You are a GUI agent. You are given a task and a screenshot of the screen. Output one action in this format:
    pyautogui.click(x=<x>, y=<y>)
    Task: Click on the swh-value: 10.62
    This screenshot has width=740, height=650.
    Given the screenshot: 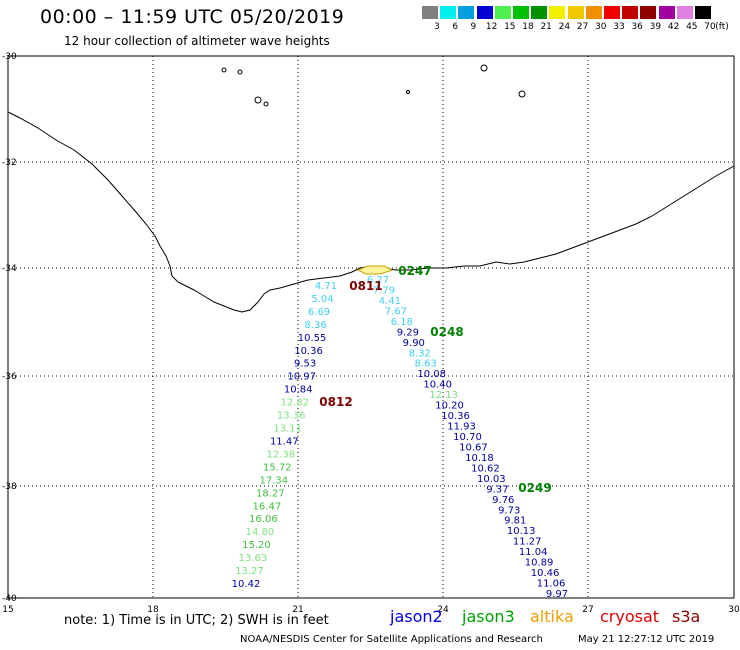 What is the action you would take?
    pyautogui.click(x=485, y=468)
    